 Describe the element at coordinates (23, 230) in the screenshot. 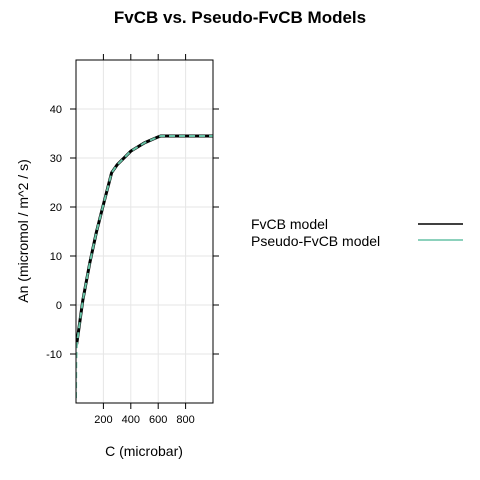

I see `y-axis-title: An (micromol / m^2 / s)` at that location.